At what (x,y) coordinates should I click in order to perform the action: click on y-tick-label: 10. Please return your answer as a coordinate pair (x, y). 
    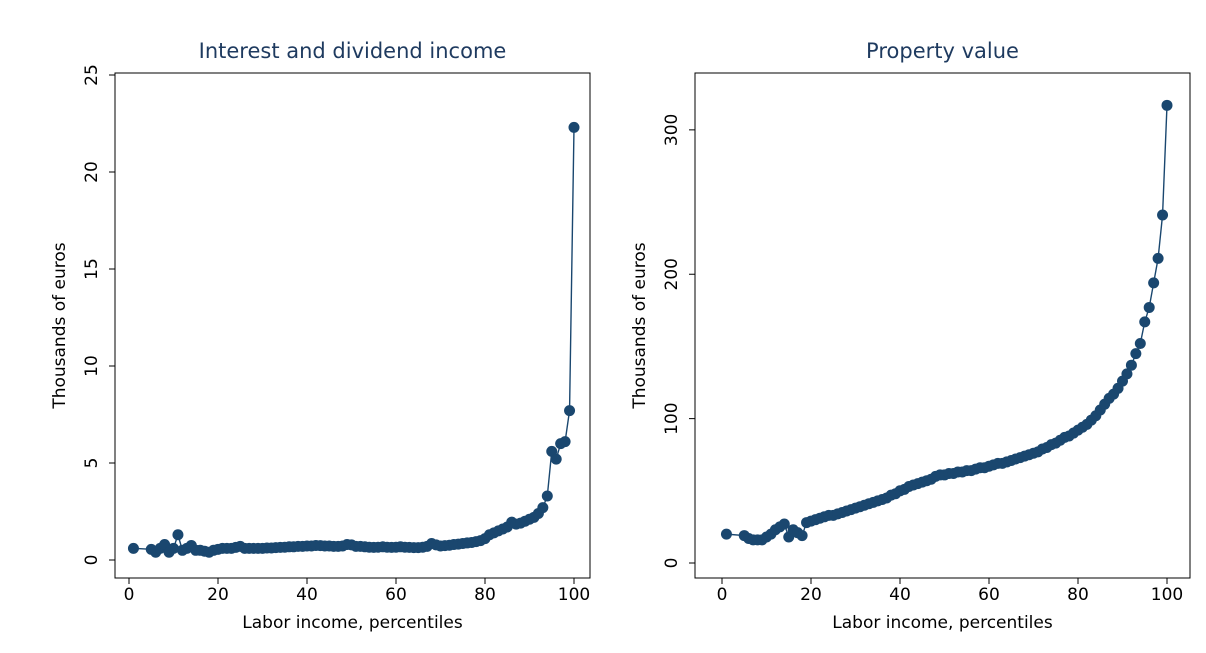
    Looking at the image, I should click on (92, 366).